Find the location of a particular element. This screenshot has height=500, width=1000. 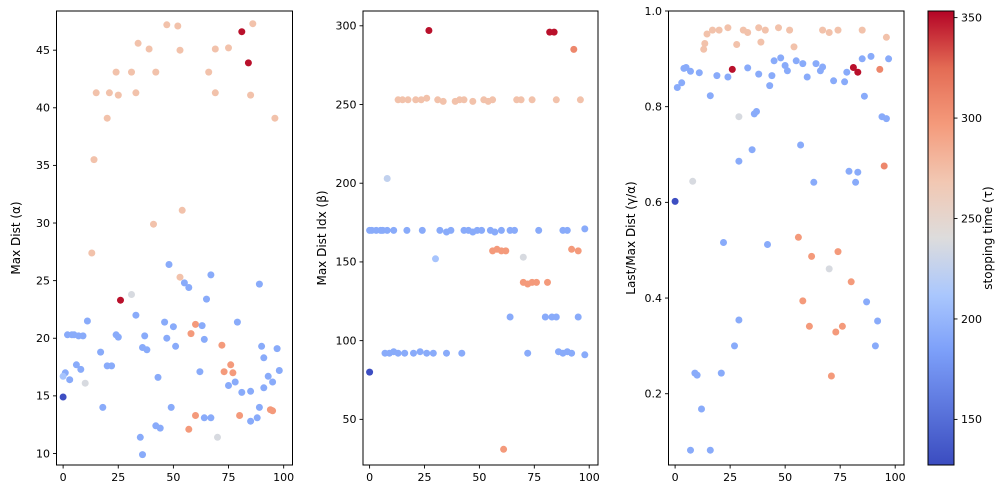

y-tick-label: 15 is located at coordinates (43, 396).